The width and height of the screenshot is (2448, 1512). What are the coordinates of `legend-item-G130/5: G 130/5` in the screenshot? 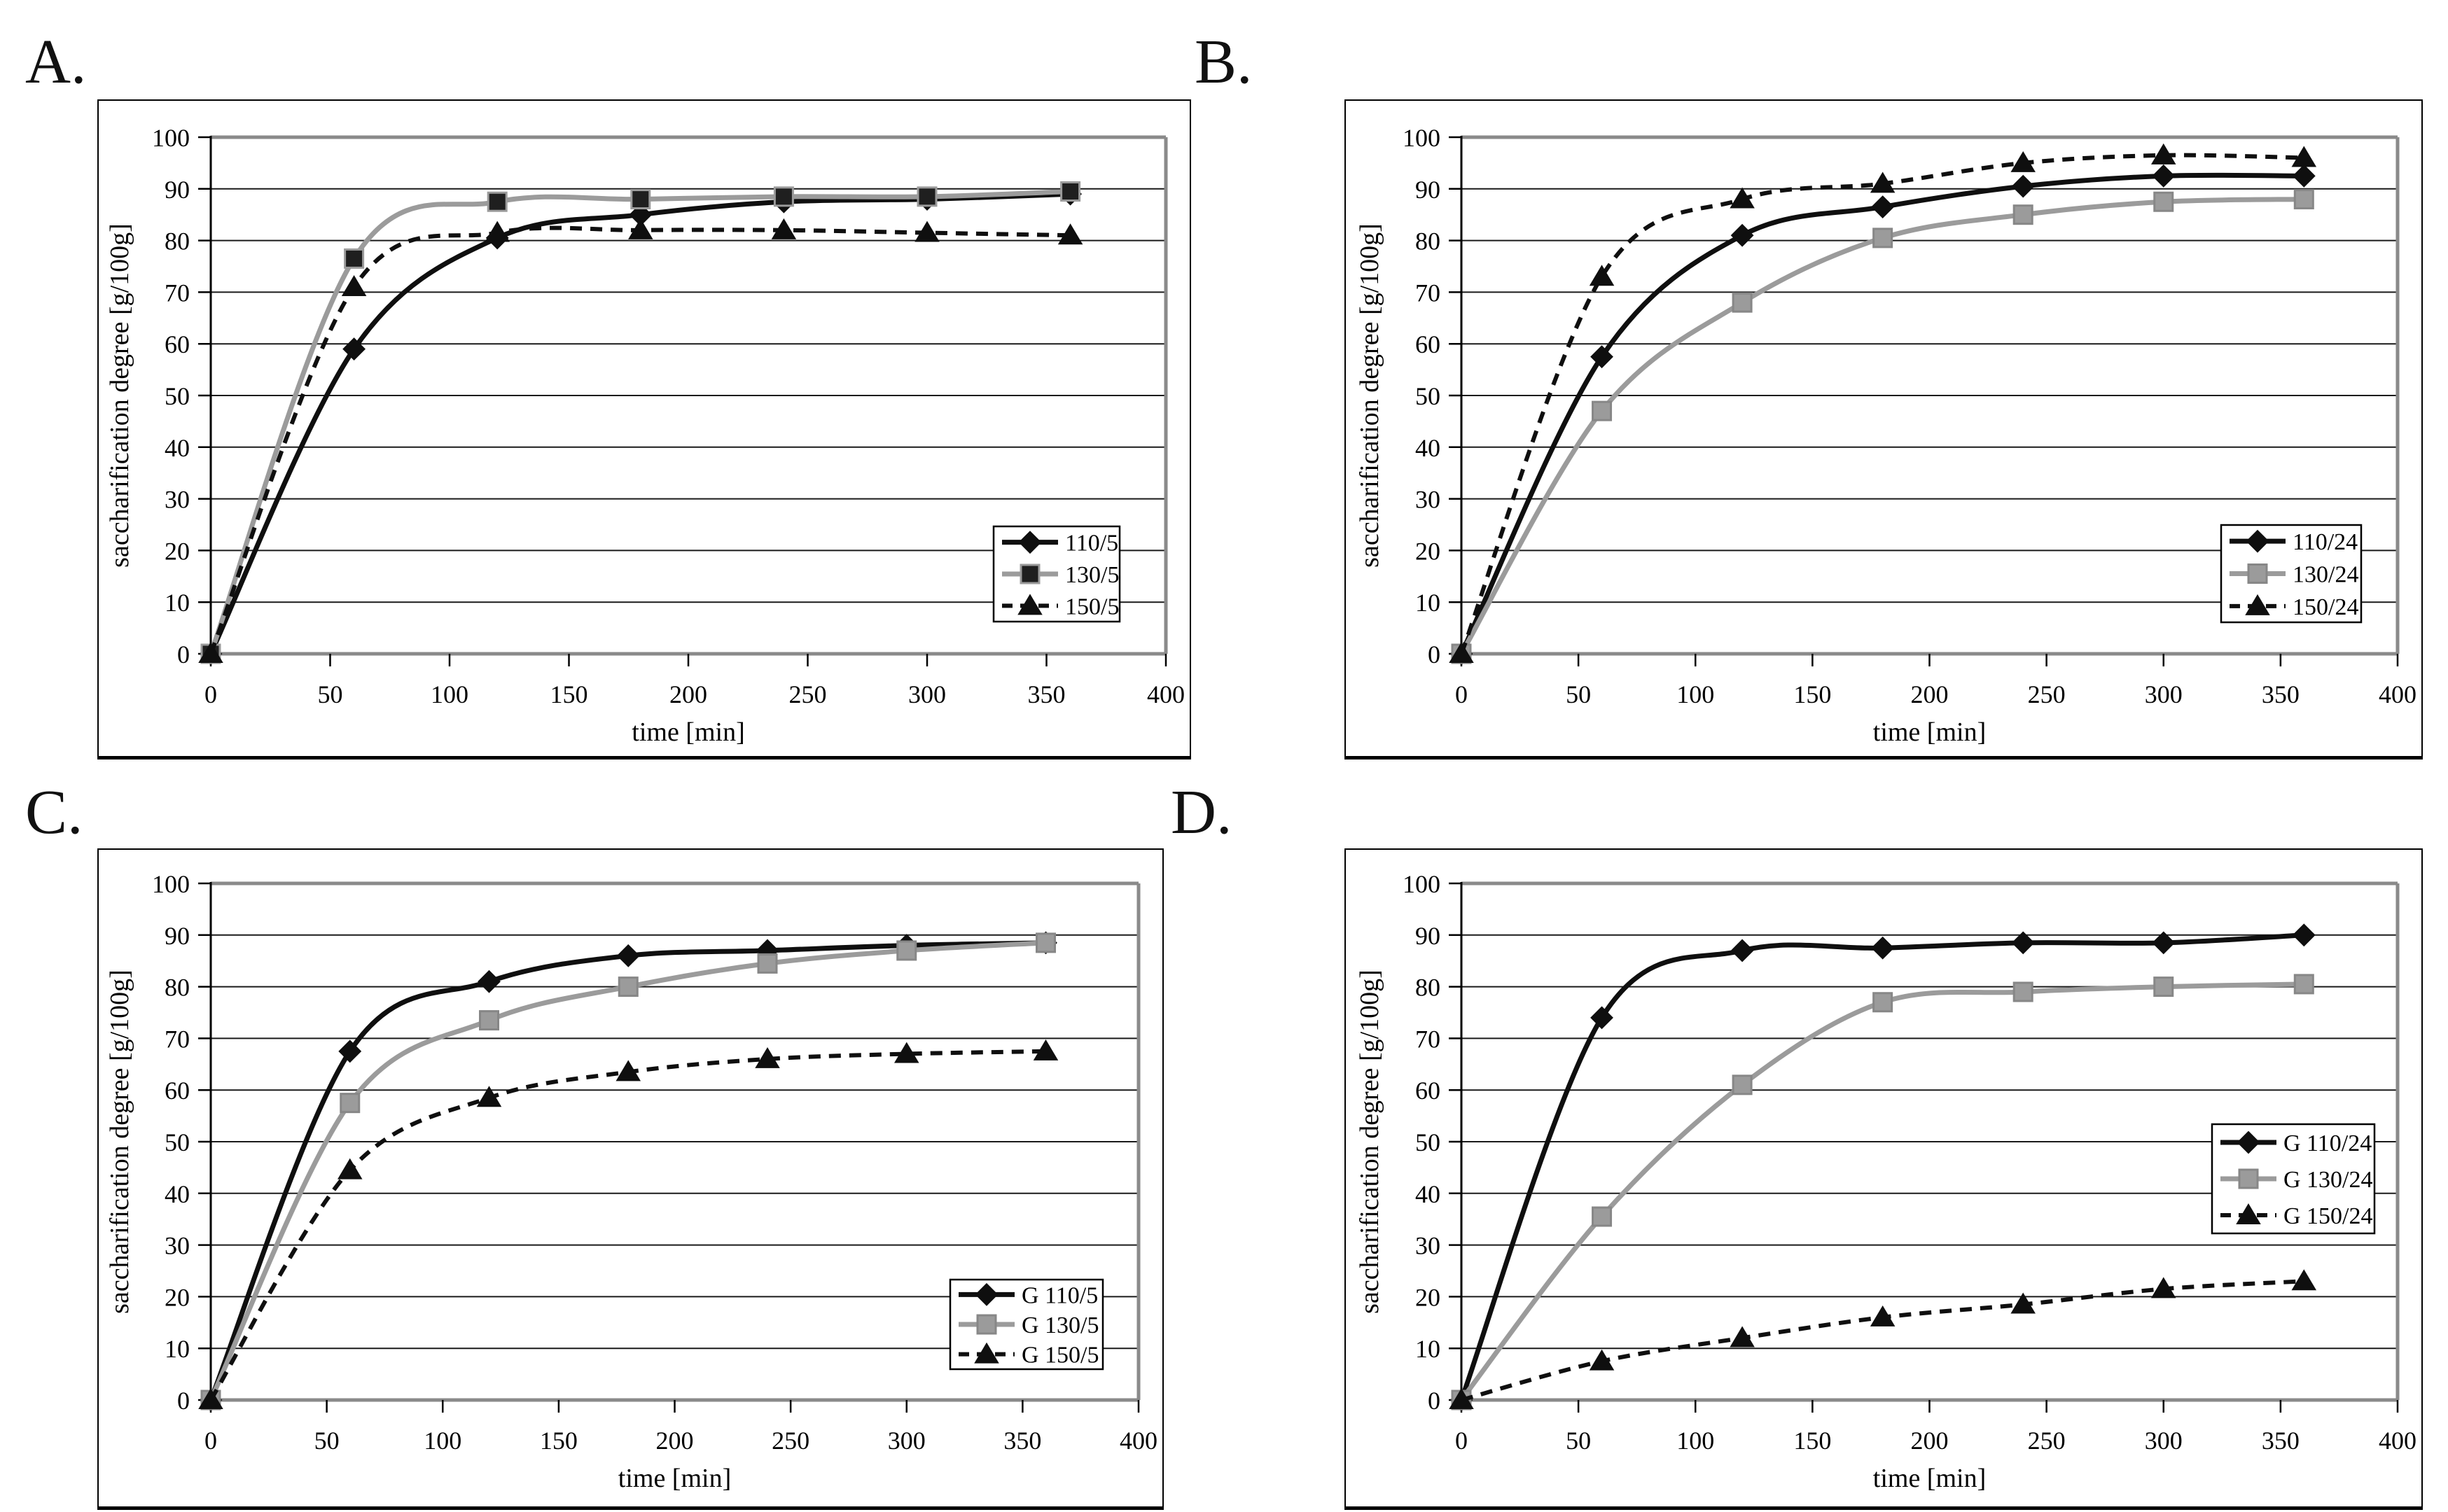 It's located at (1029, 1325).